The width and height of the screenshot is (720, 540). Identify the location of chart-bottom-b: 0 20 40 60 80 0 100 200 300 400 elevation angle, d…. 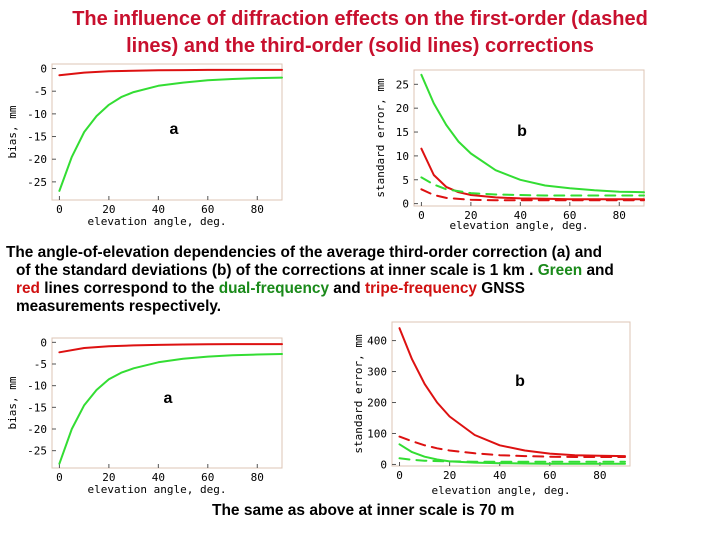
(491, 409).